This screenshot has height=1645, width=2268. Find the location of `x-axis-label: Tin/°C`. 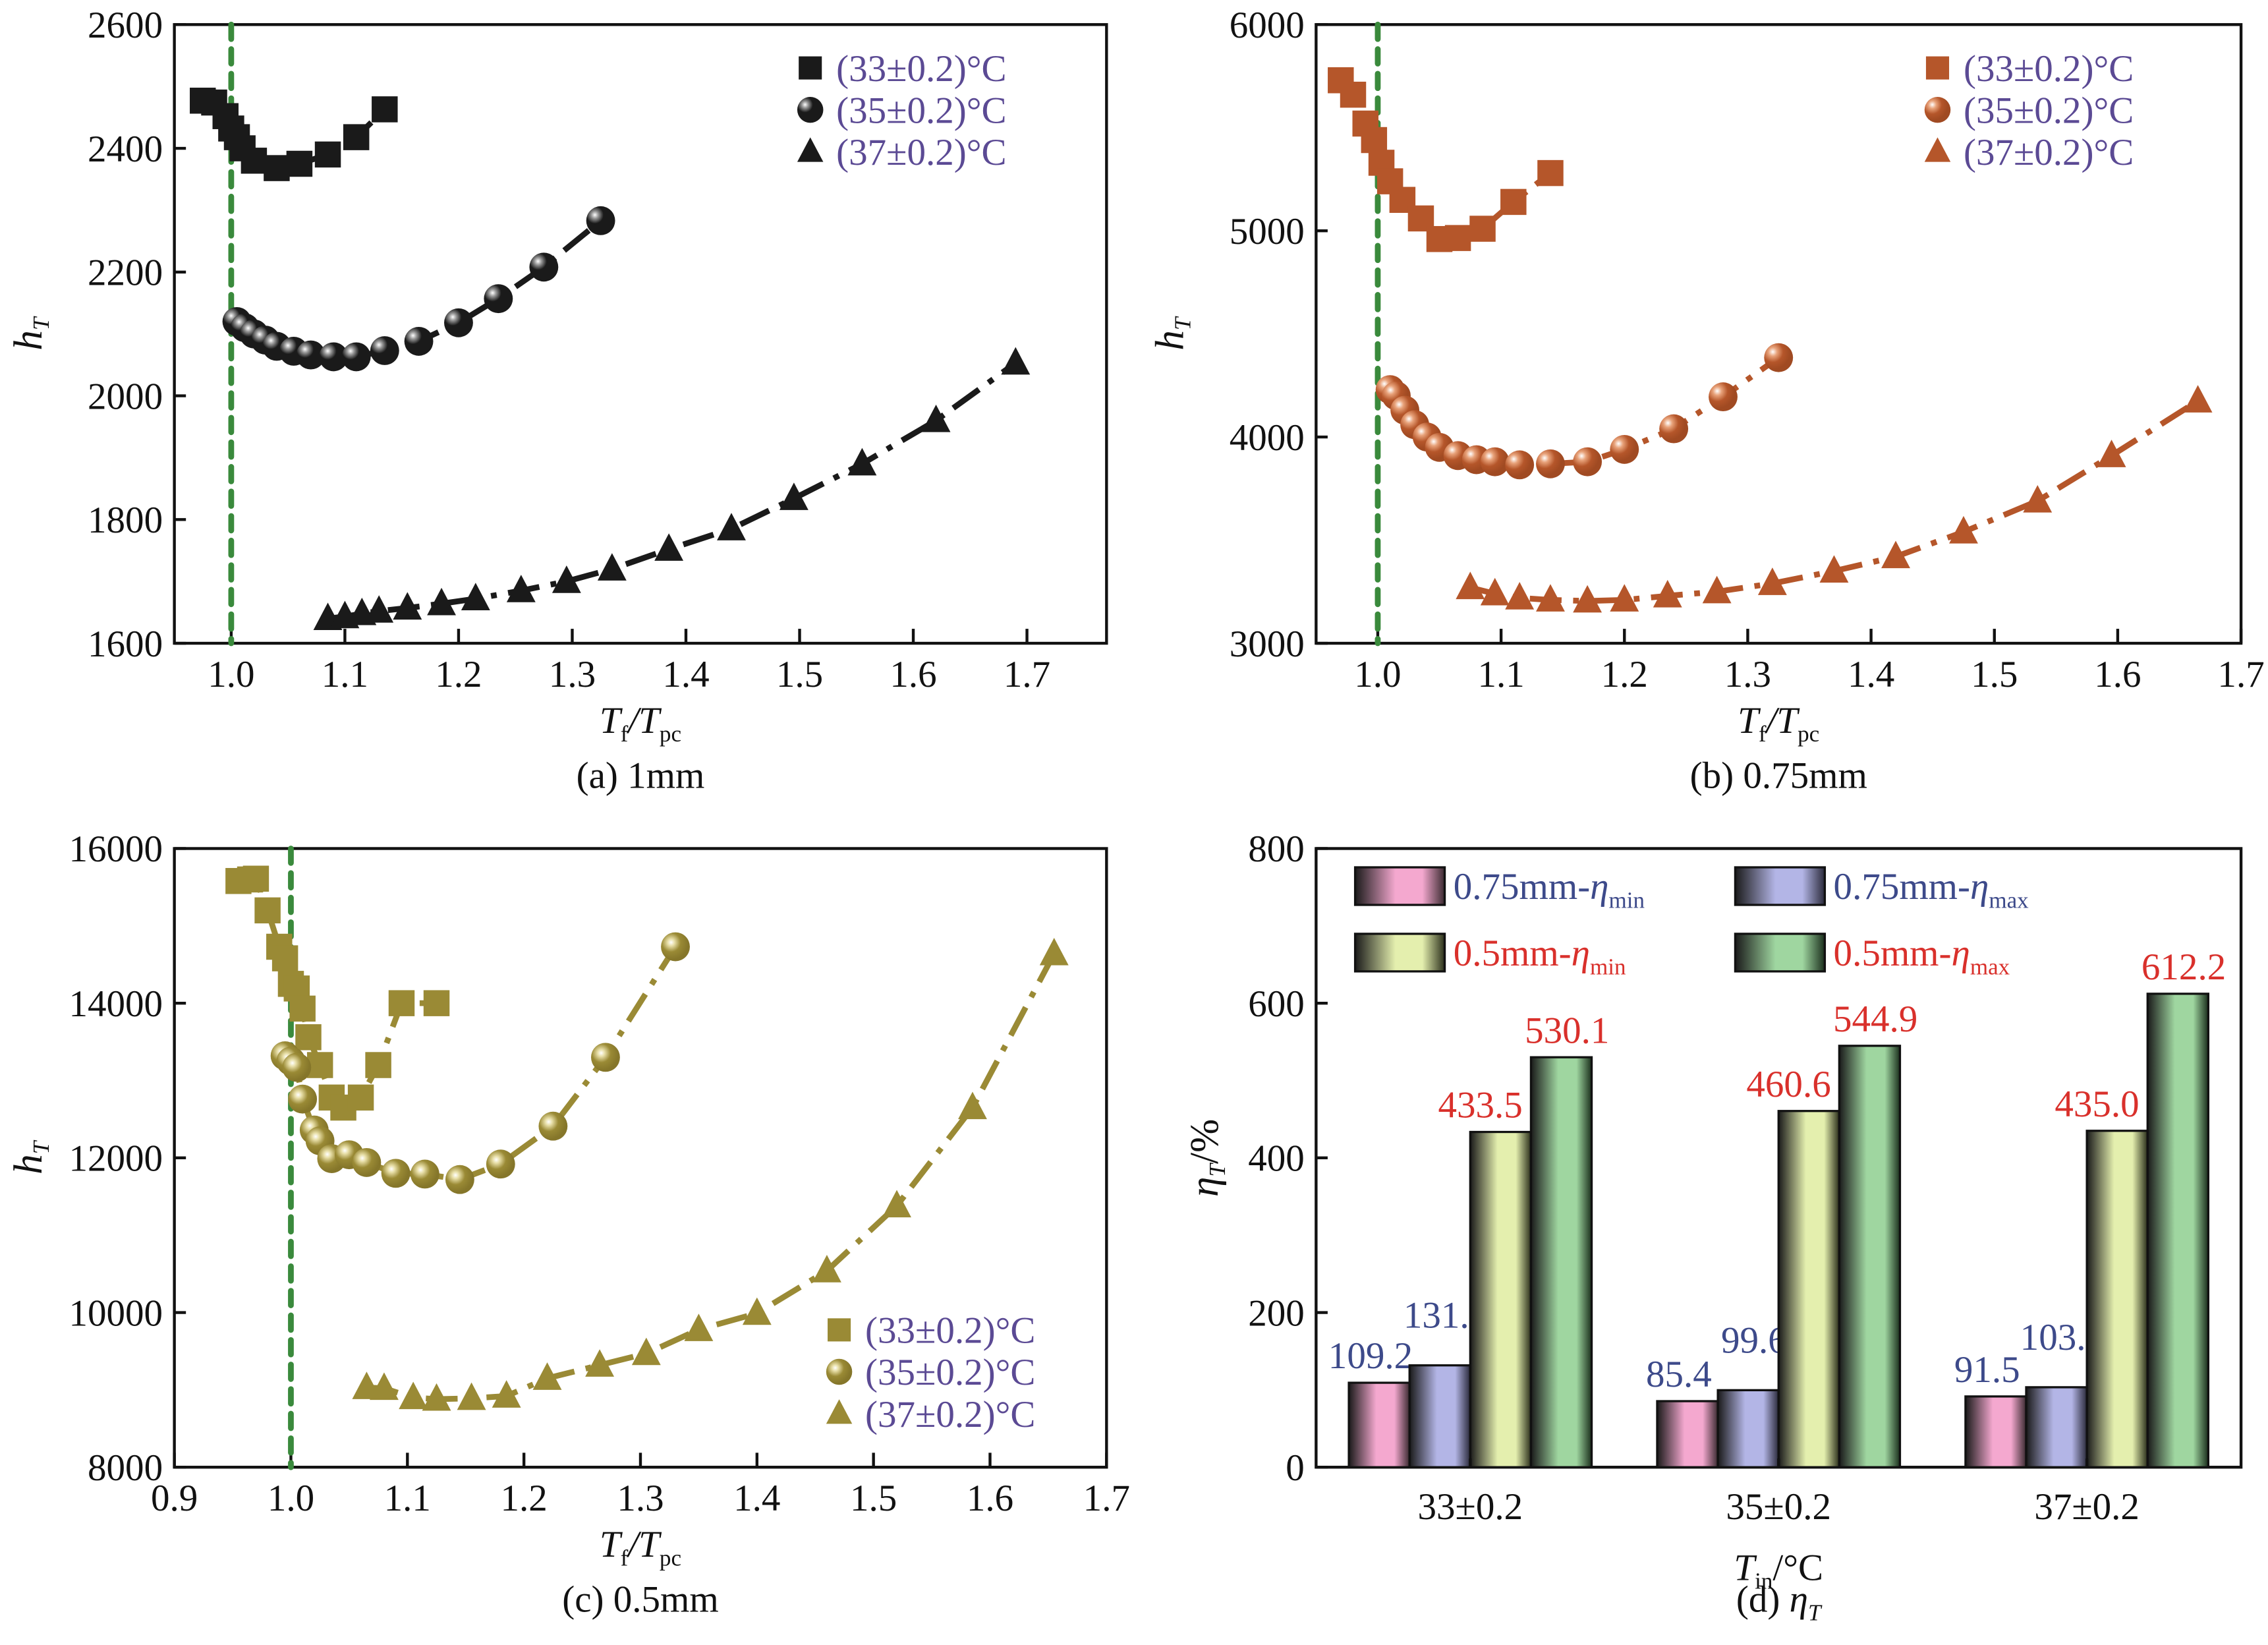

x-axis-label: Tin/°C is located at coordinates (1779, 1571).